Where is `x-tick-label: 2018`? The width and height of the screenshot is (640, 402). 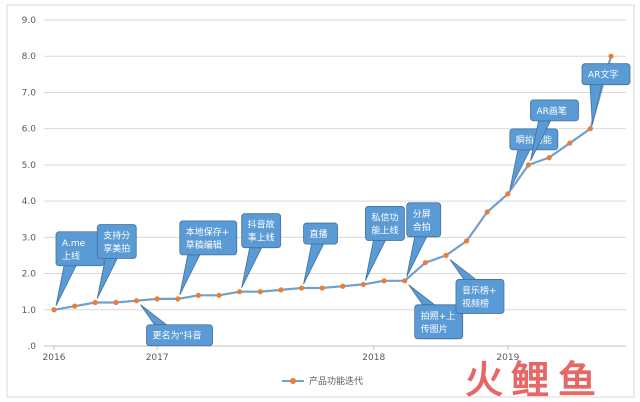 x-tick-label: 2018 is located at coordinates (373, 358).